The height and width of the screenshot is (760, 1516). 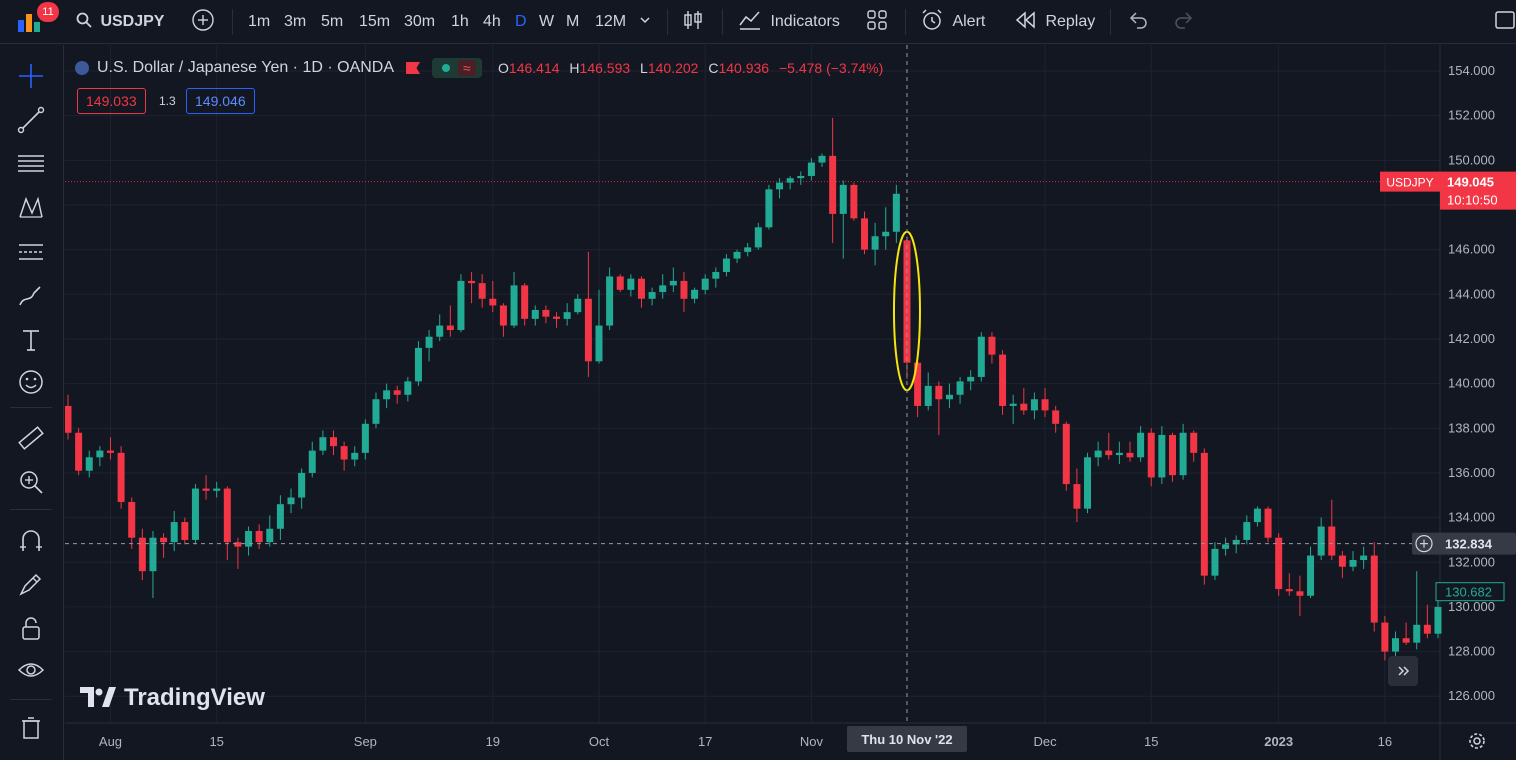 I want to click on ruler-tool, so click(x=31, y=438).